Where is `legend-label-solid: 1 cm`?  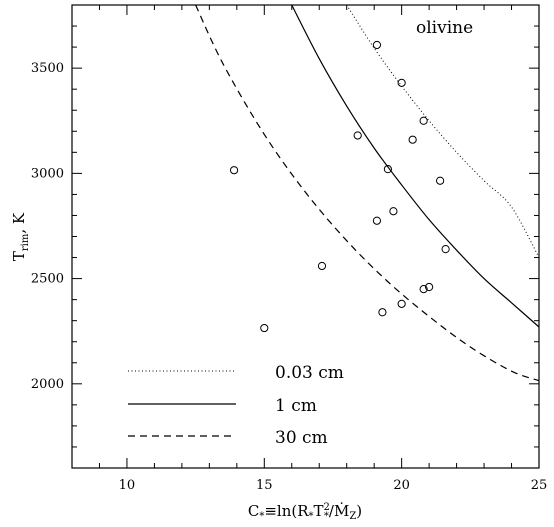 legend-label-solid: 1 cm is located at coordinates (296, 406).